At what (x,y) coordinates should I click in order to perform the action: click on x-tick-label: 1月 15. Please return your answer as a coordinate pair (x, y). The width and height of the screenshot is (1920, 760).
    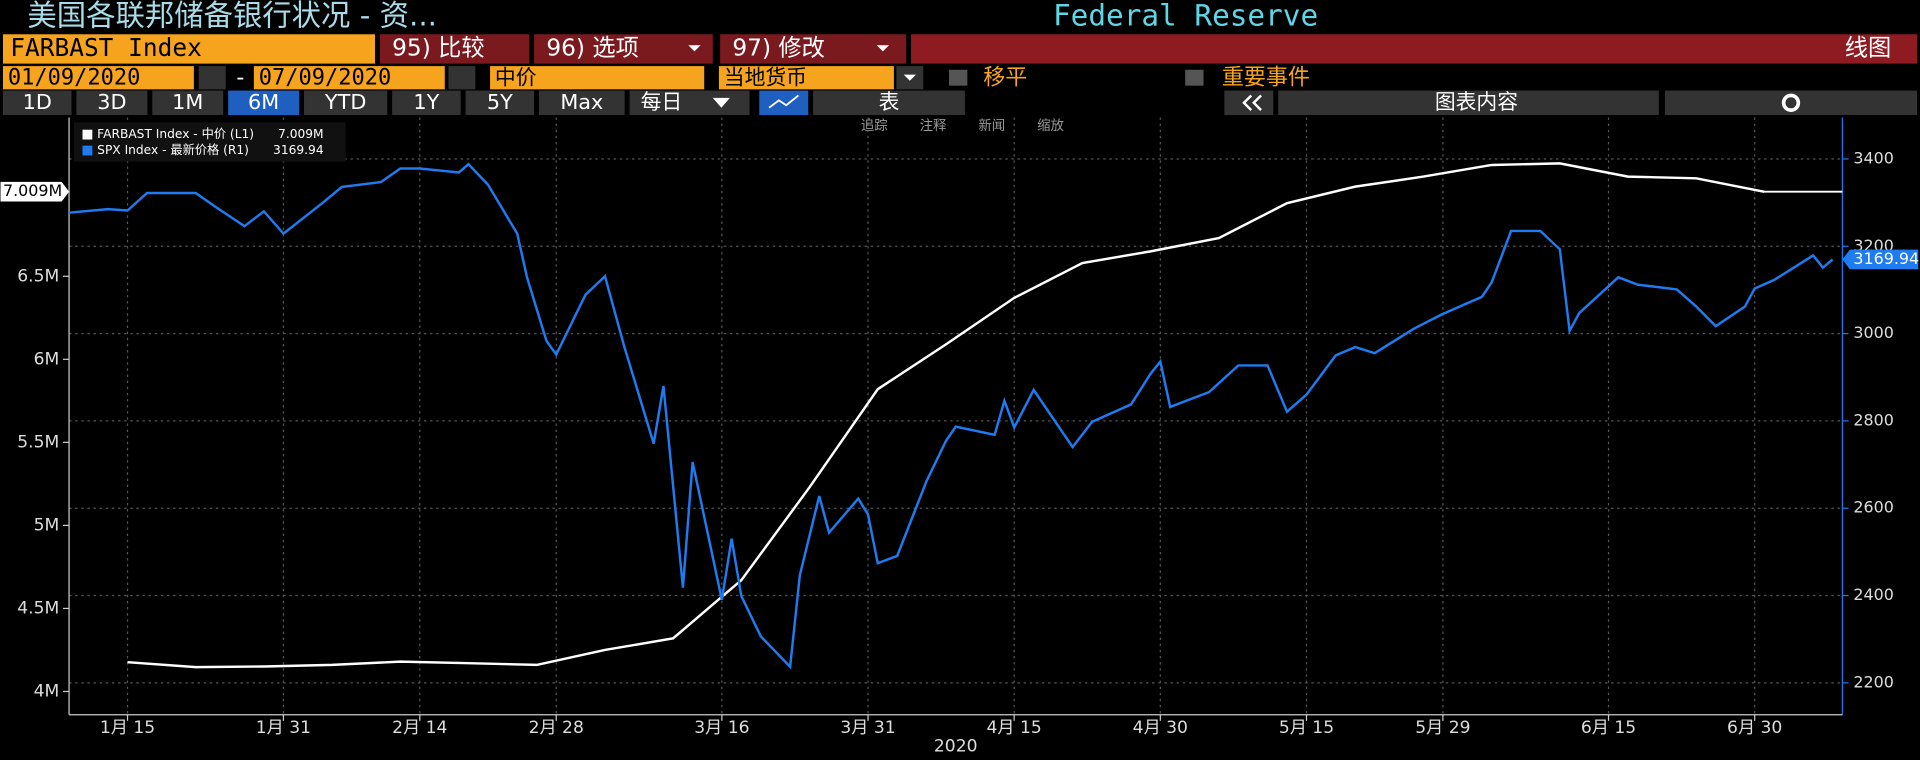
    Looking at the image, I should click on (127, 728).